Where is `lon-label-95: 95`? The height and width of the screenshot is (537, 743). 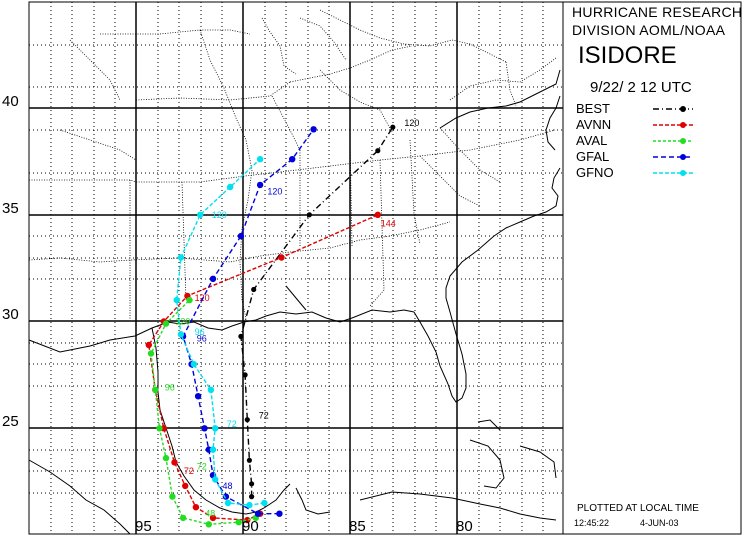 lon-label-95: 95 is located at coordinates (143, 526).